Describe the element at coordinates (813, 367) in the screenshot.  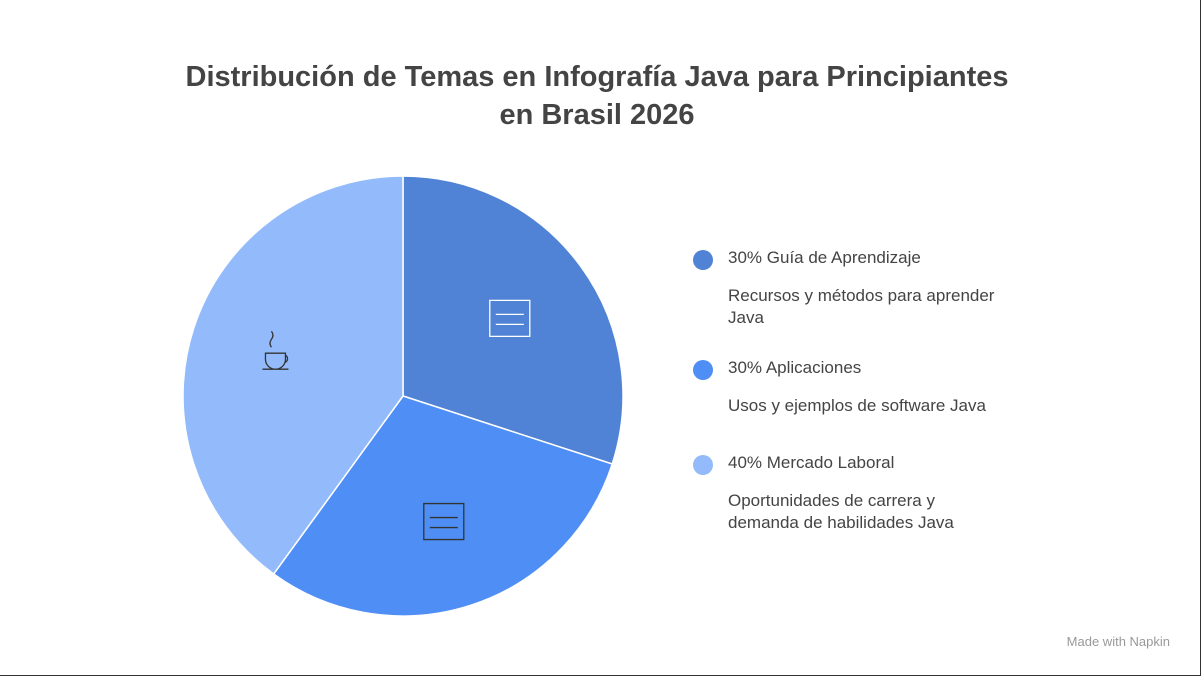
I see `legend-name: Aplicaciones` at that location.